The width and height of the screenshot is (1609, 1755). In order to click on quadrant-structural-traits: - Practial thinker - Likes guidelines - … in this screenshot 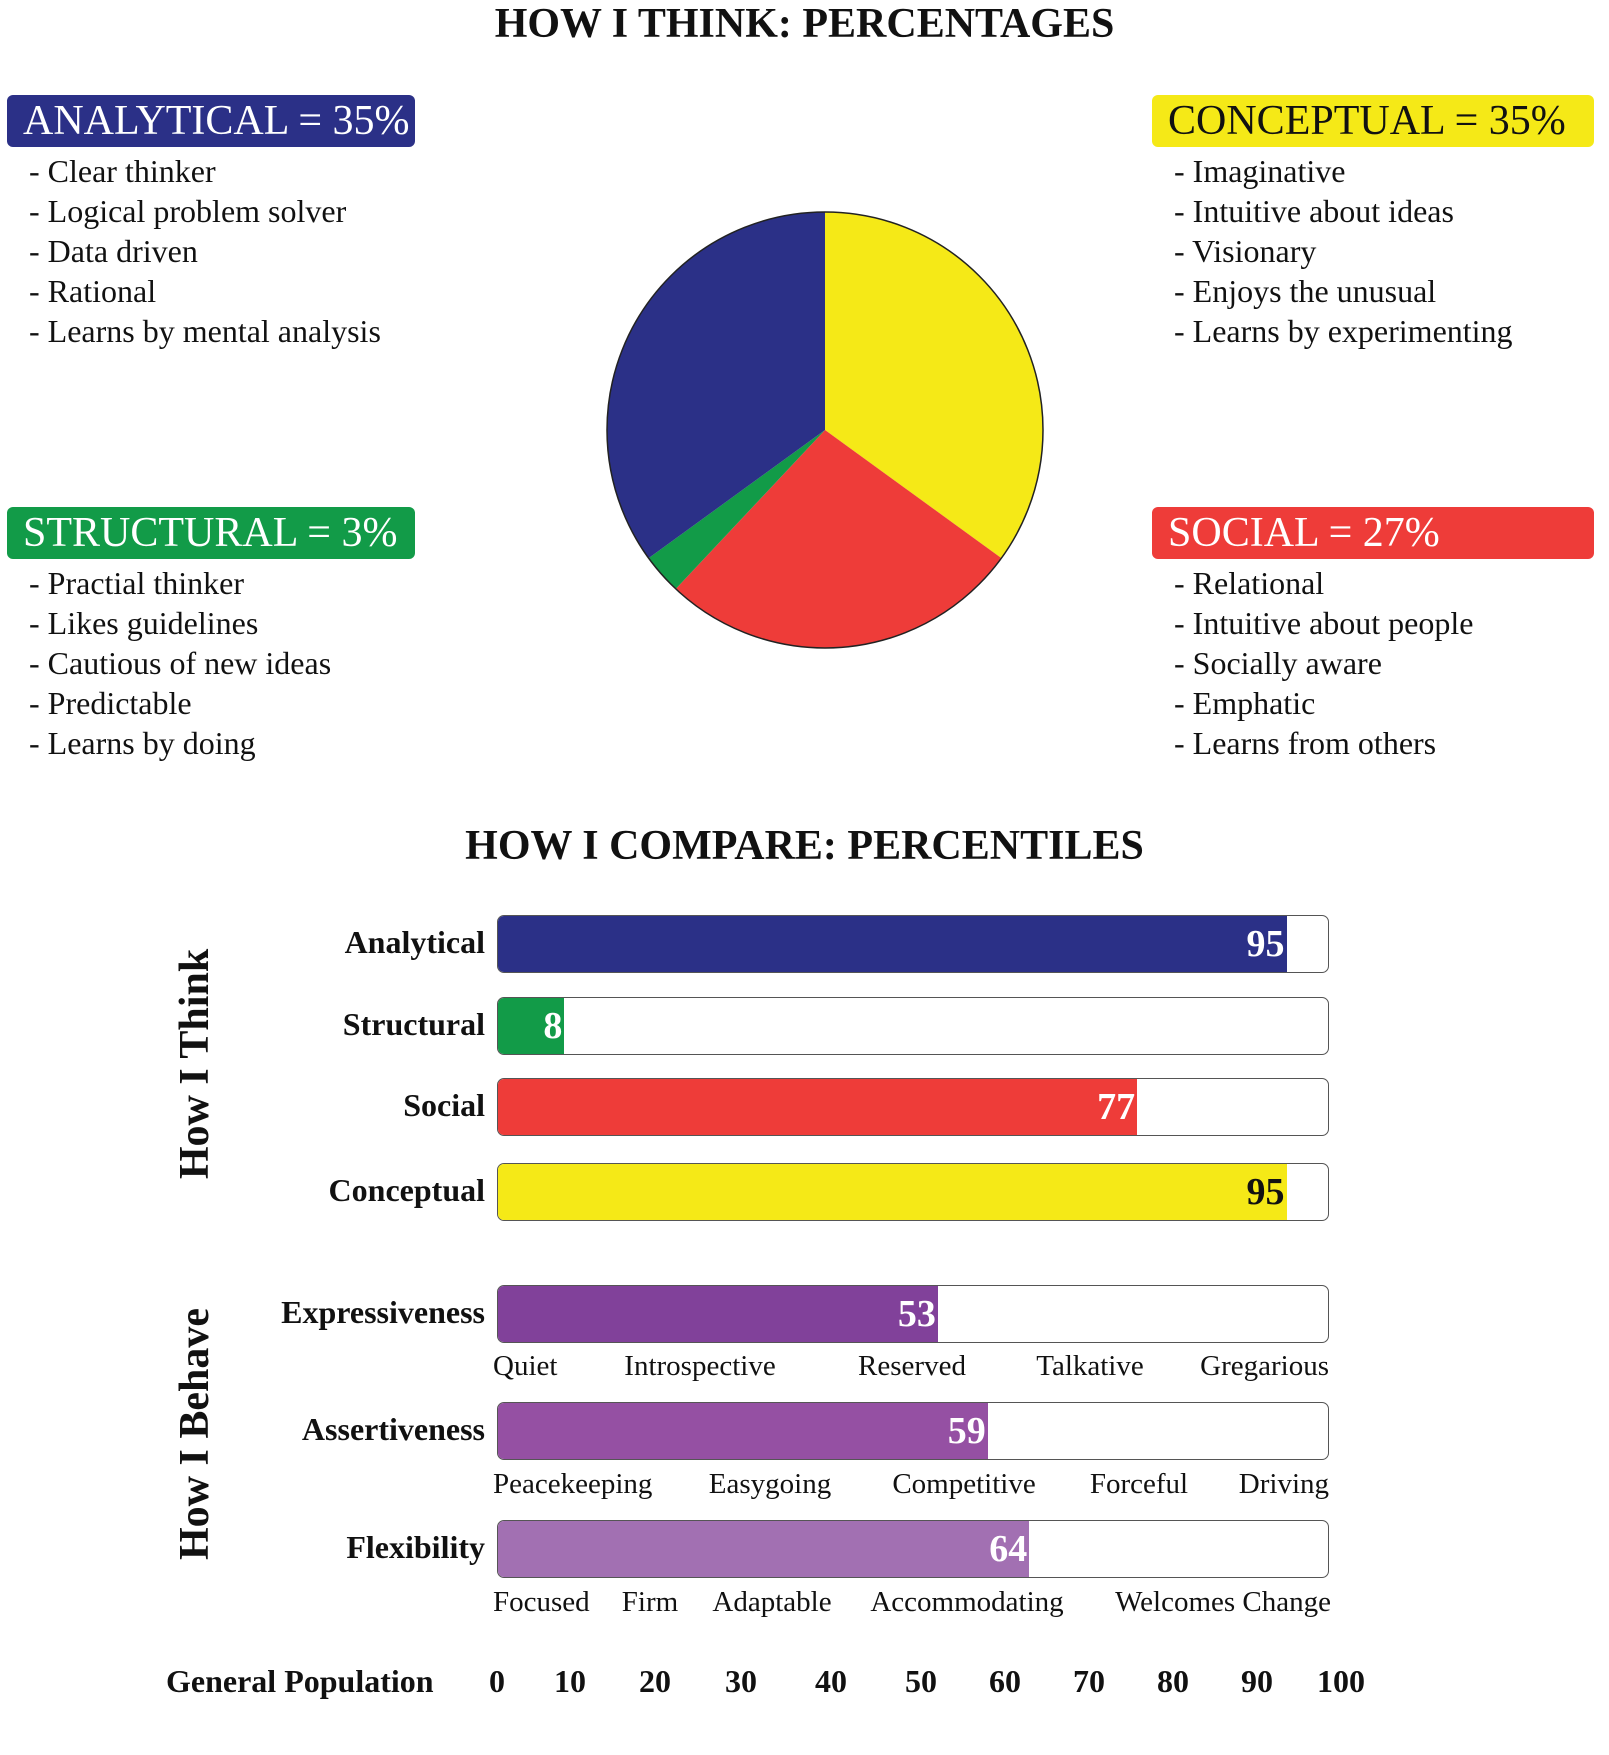, I will do `click(222, 663)`.